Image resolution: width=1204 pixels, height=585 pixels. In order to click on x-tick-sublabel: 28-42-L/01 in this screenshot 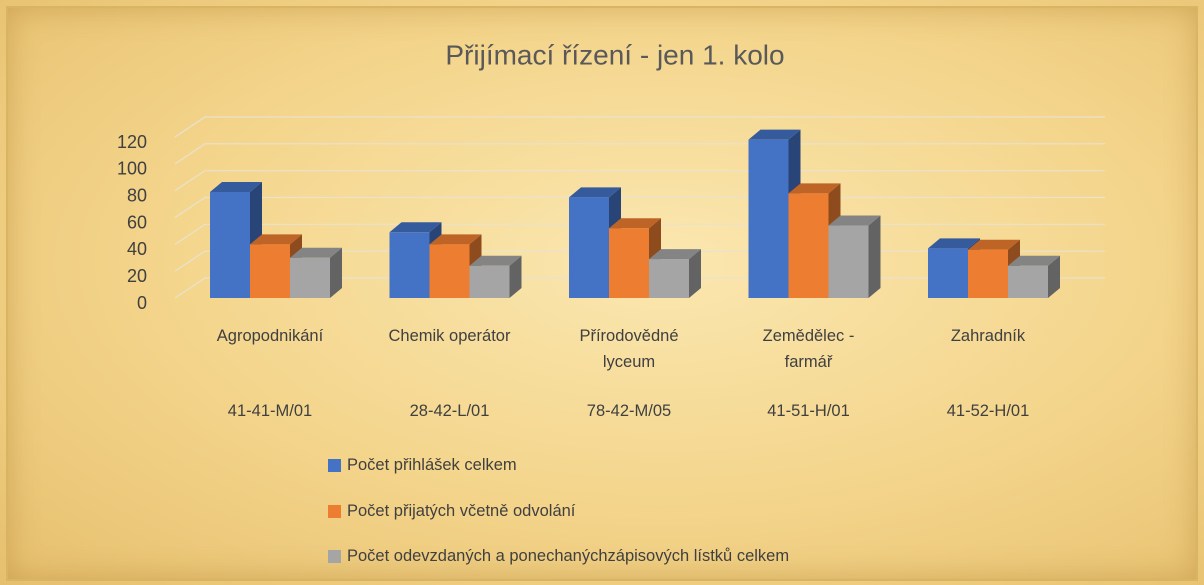, I will do `click(449, 411)`.